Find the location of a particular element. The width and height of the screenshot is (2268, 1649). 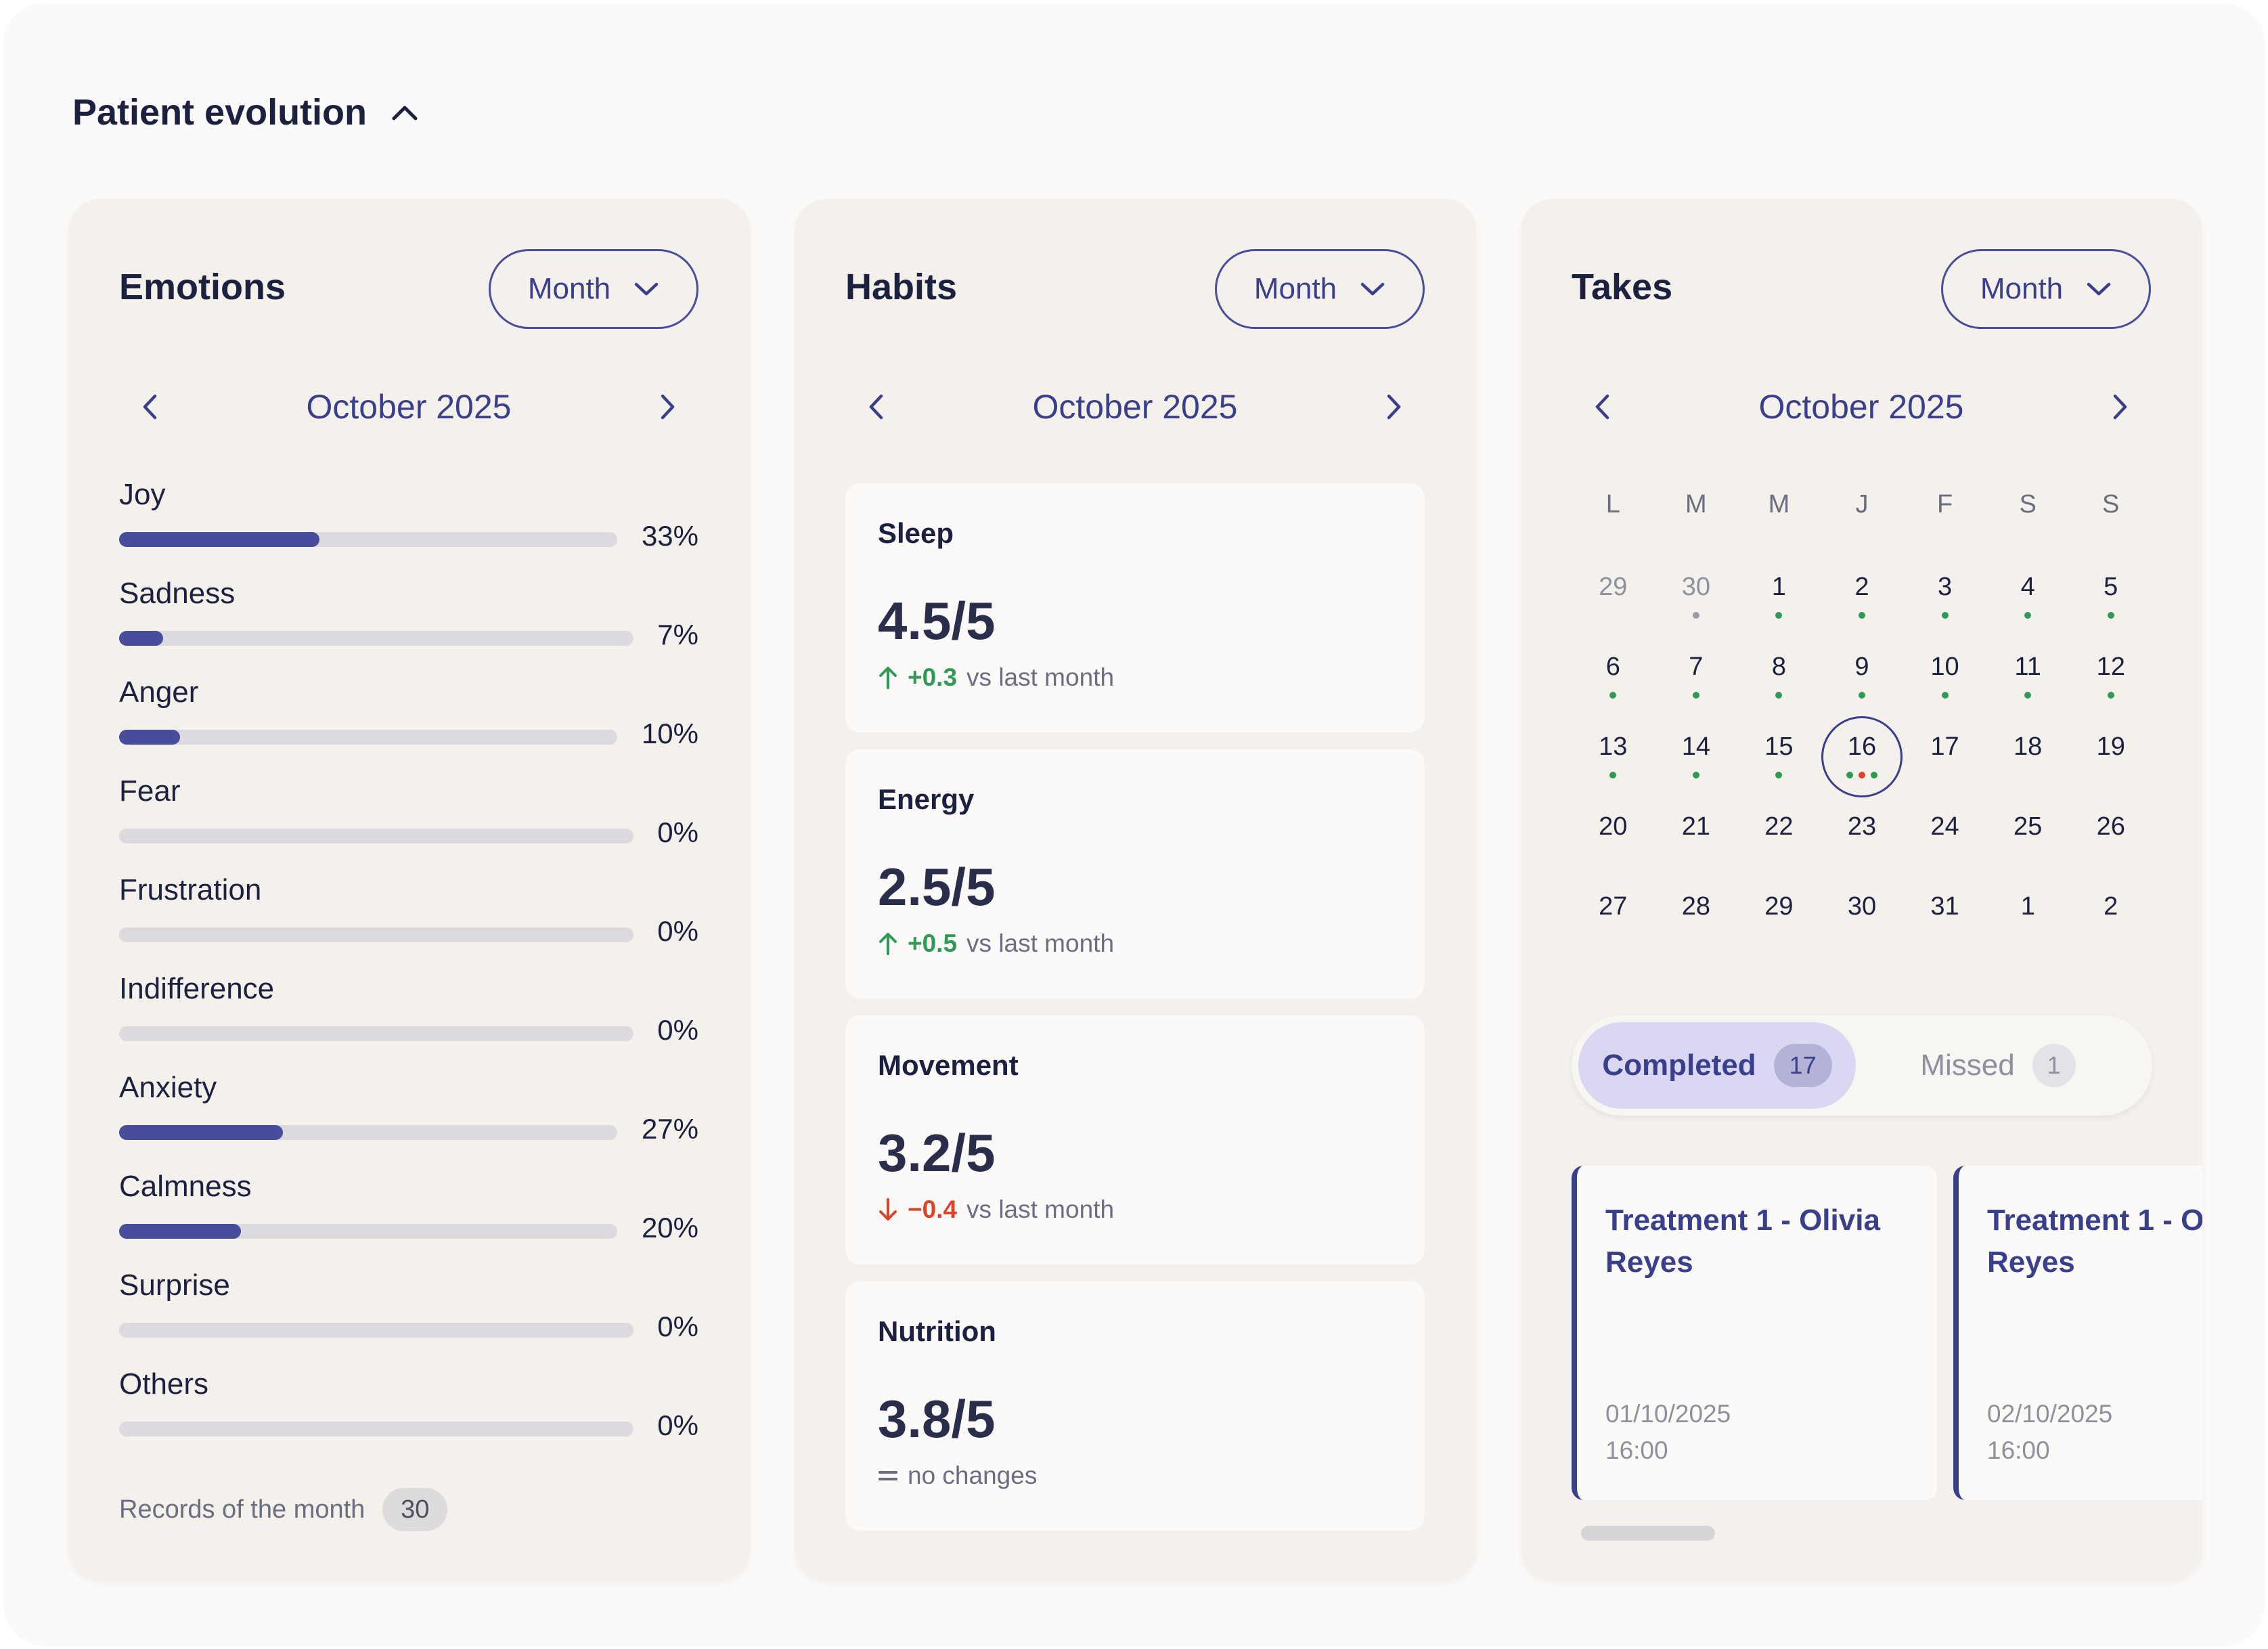

habits-period-select: Month is located at coordinates (1320, 289).